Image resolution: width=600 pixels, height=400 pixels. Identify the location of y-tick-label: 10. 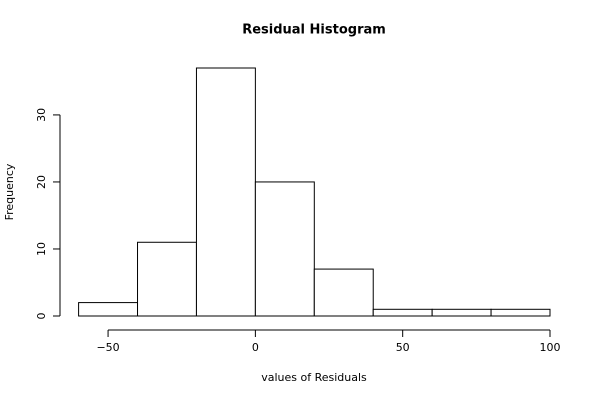
(41, 249).